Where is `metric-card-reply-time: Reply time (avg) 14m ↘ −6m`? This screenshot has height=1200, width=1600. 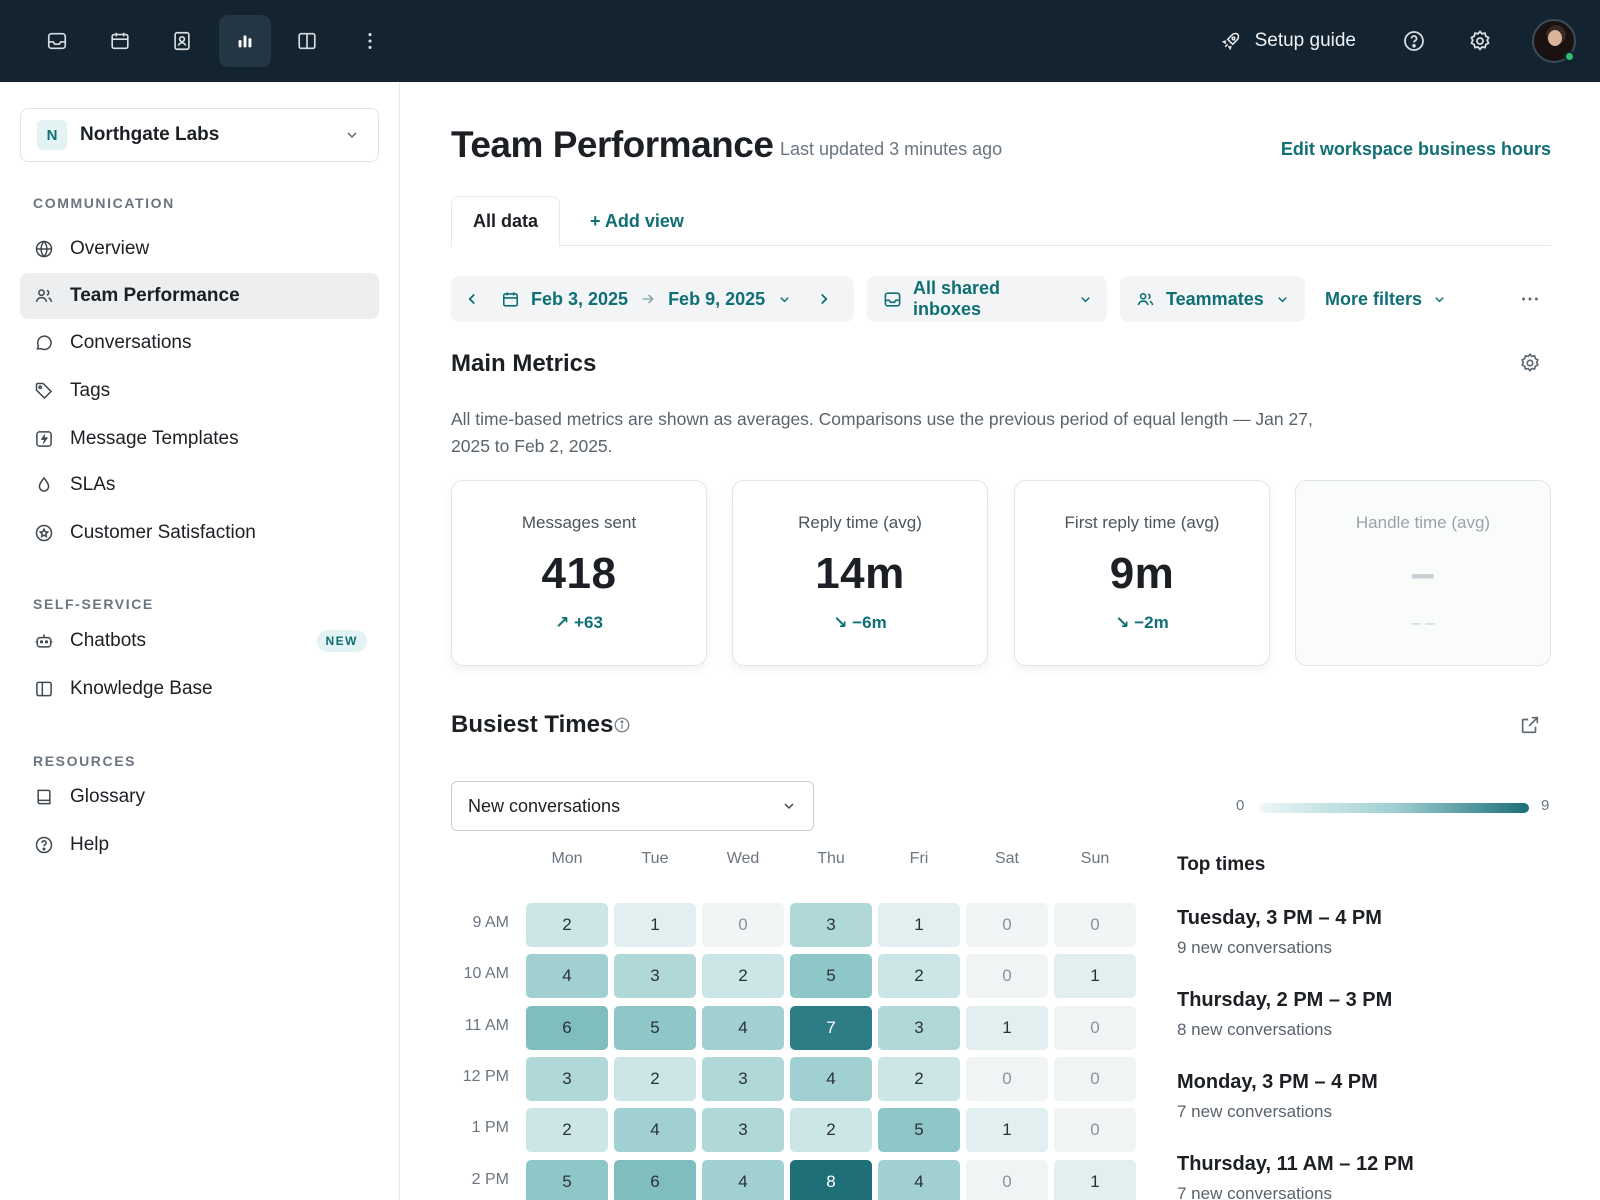 metric-card-reply-time: Reply time (avg) 14m ↘ −6m is located at coordinates (860, 573).